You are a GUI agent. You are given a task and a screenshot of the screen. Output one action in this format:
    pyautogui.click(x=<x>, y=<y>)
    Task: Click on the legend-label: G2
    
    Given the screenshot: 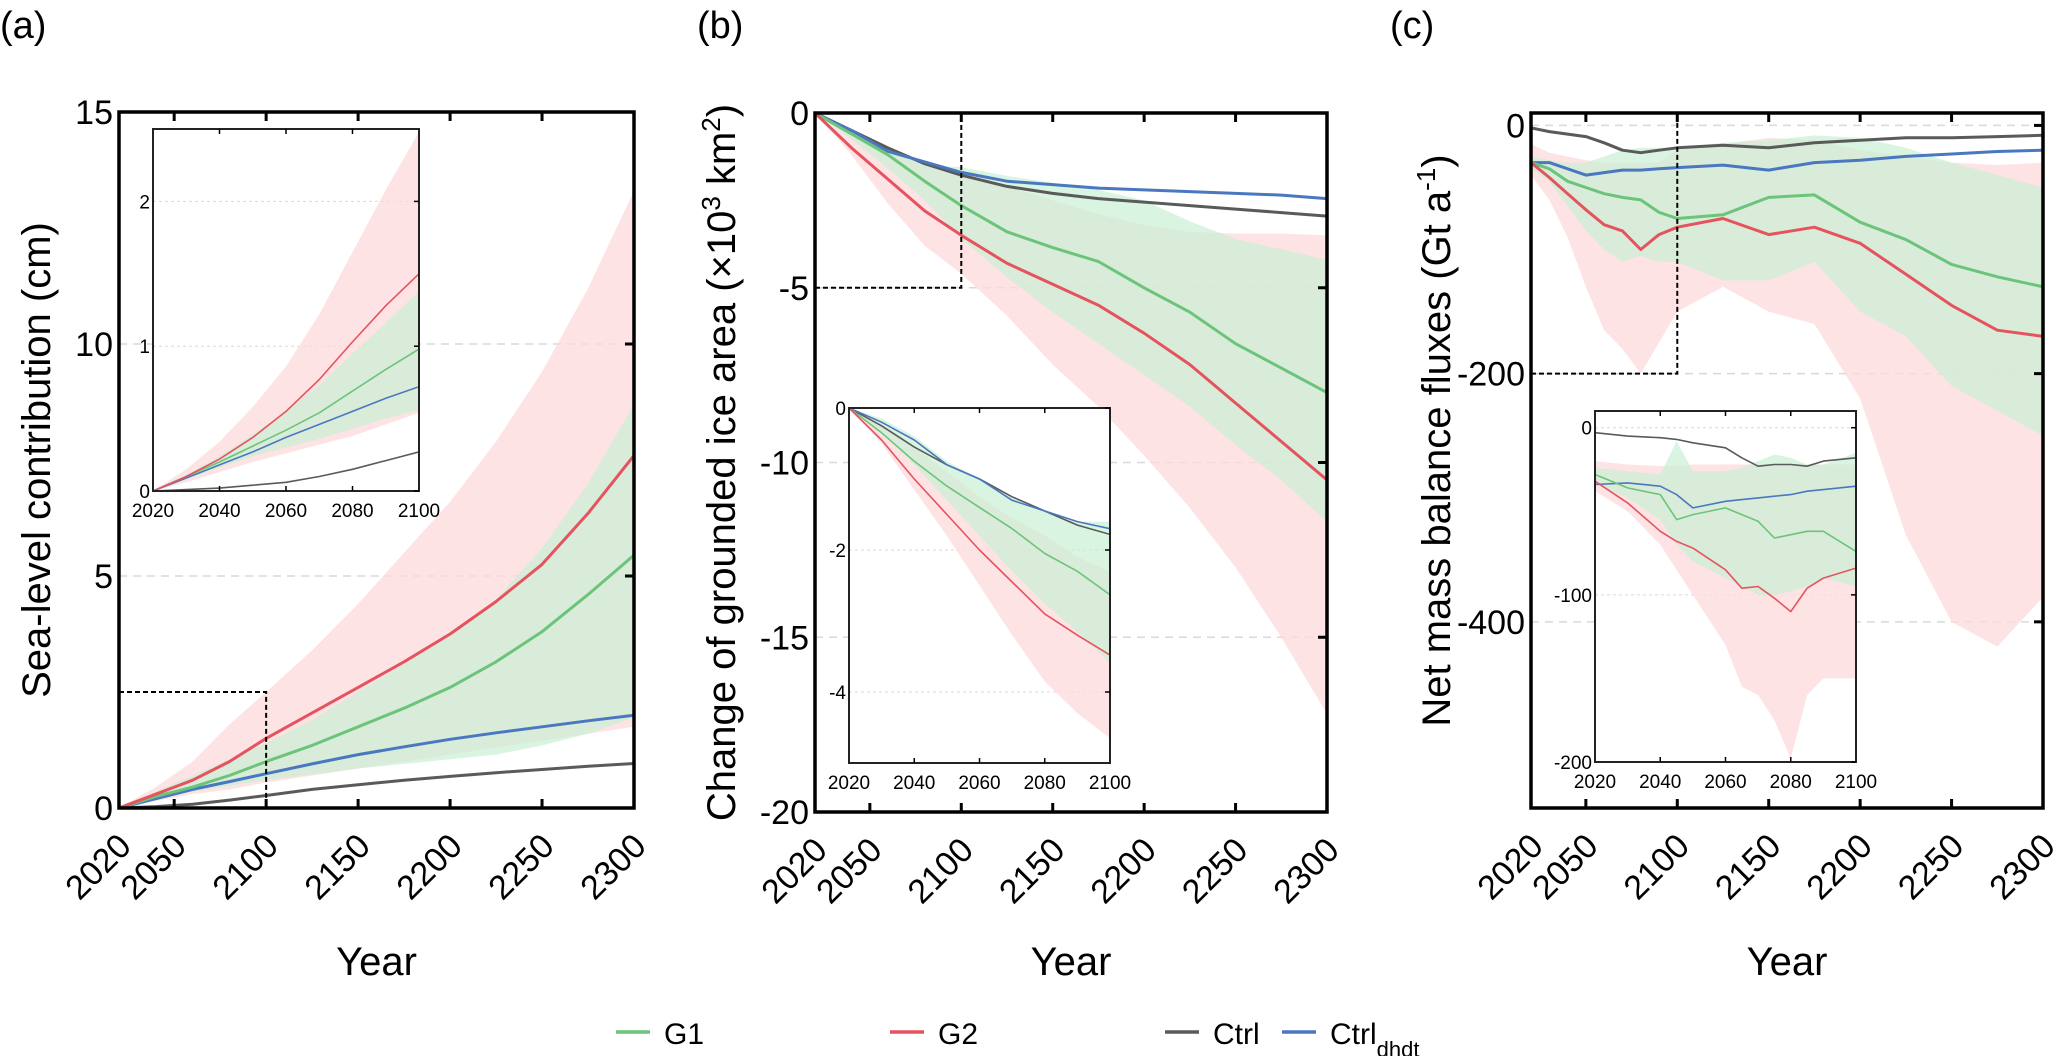 What is the action you would take?
    pyautogui.click(x=958, y=1034)
    